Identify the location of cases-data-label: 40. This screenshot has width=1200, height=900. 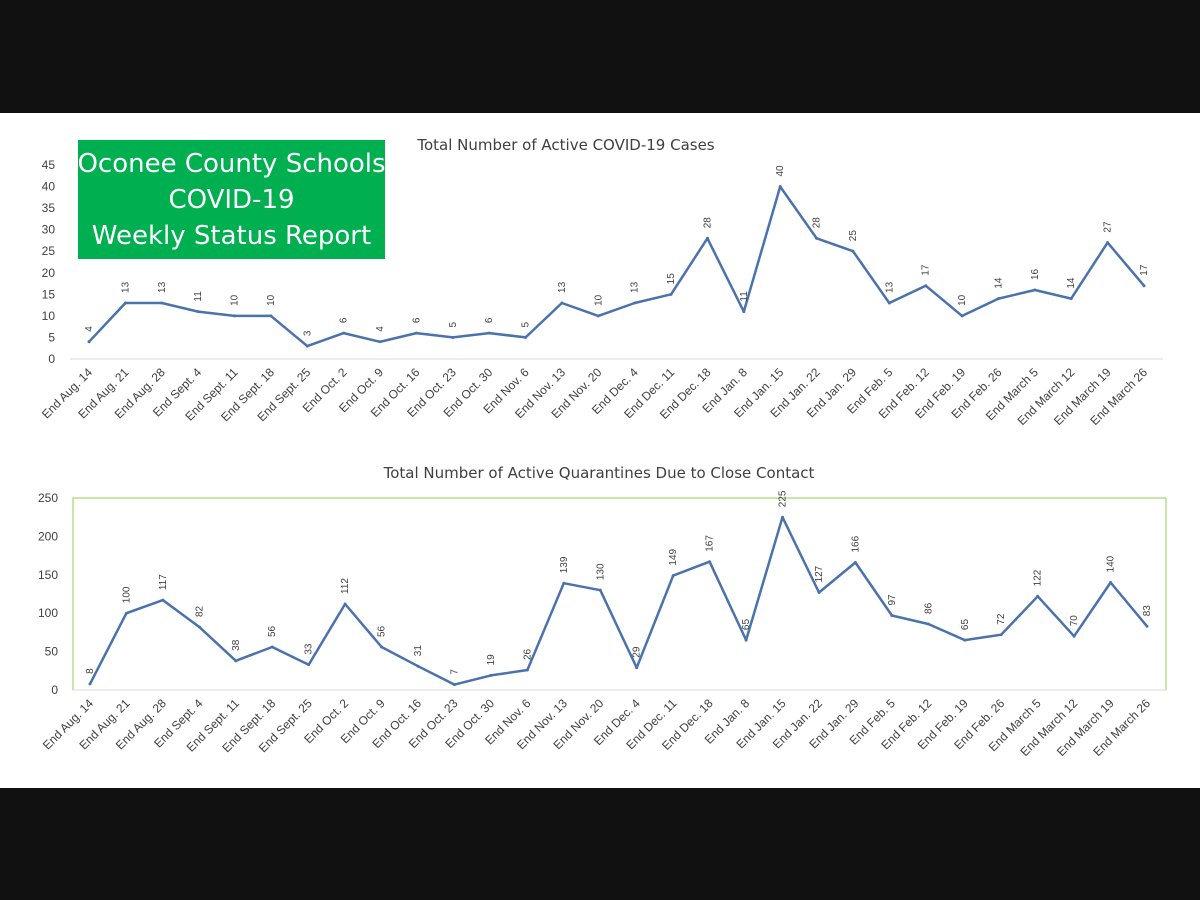
(780, 171).